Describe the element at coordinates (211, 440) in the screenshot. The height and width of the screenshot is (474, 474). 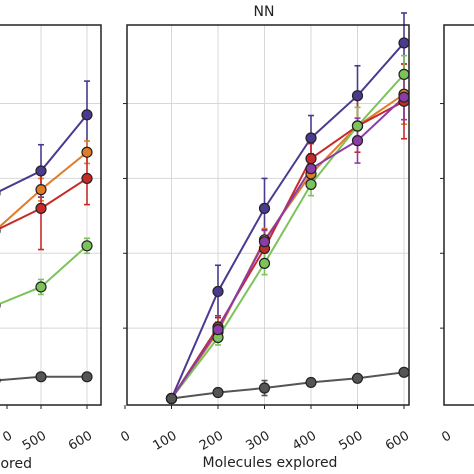
I see `x-tick-label: 200` at that location.